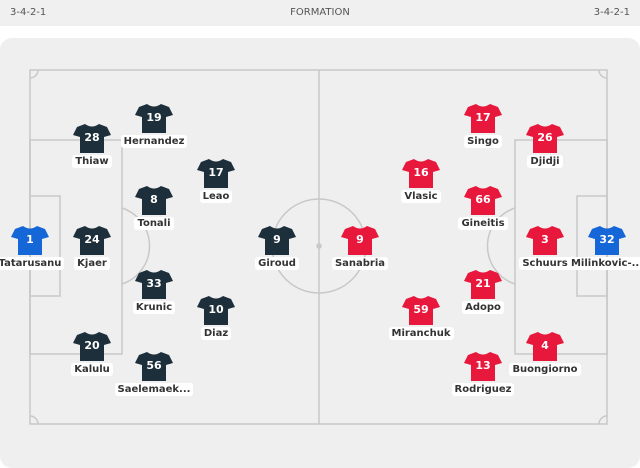 This screenshot has width=640, height=468. I want to click on shirt-icon: 26, so click(545, 138).